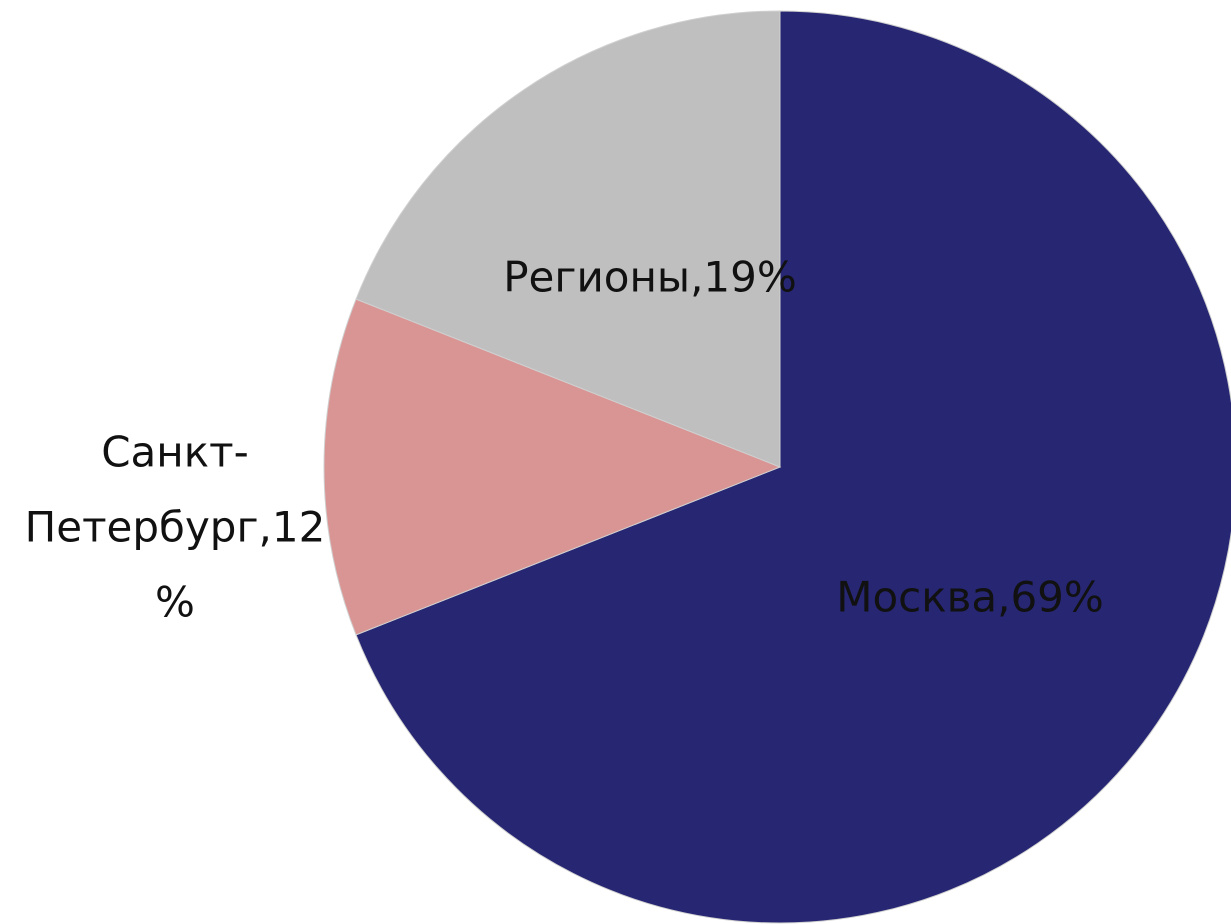 The width and height of the screenshot is (1231, 924). Describe the element at coordinates (650, 277) in the screenshot. I see `data-label: Регионы,19%` at that location.